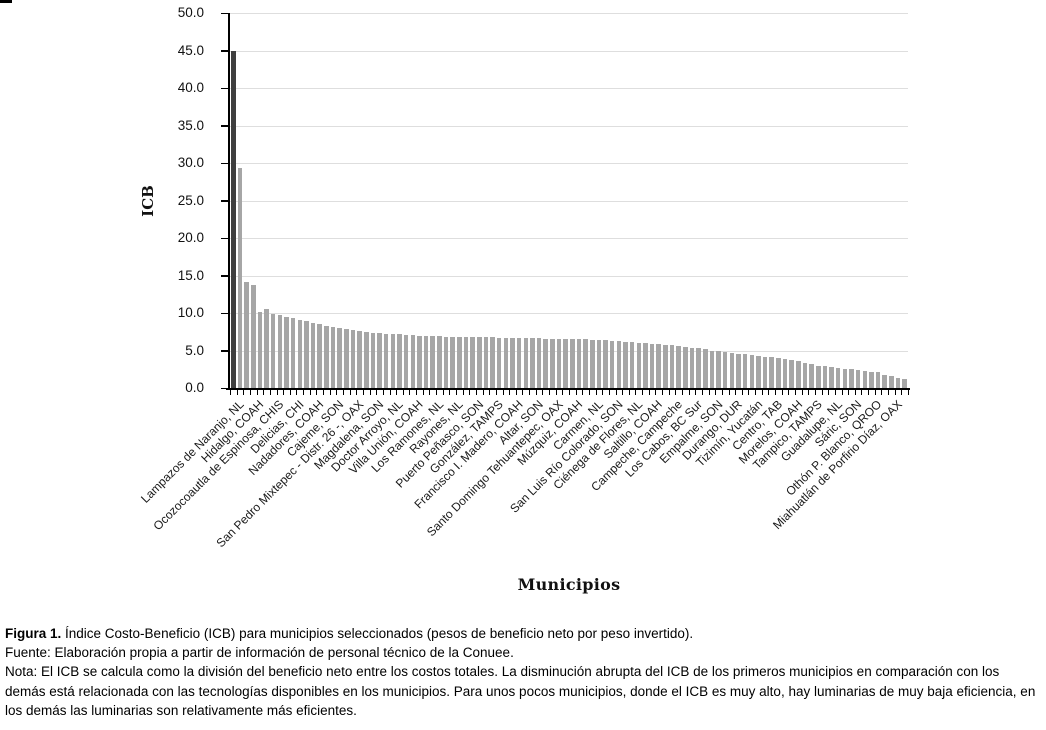  What do you see at coordinates (569, 584) in the screenshot?
I see `x-axis-title: Municipios` at bounding box center [569, 584].